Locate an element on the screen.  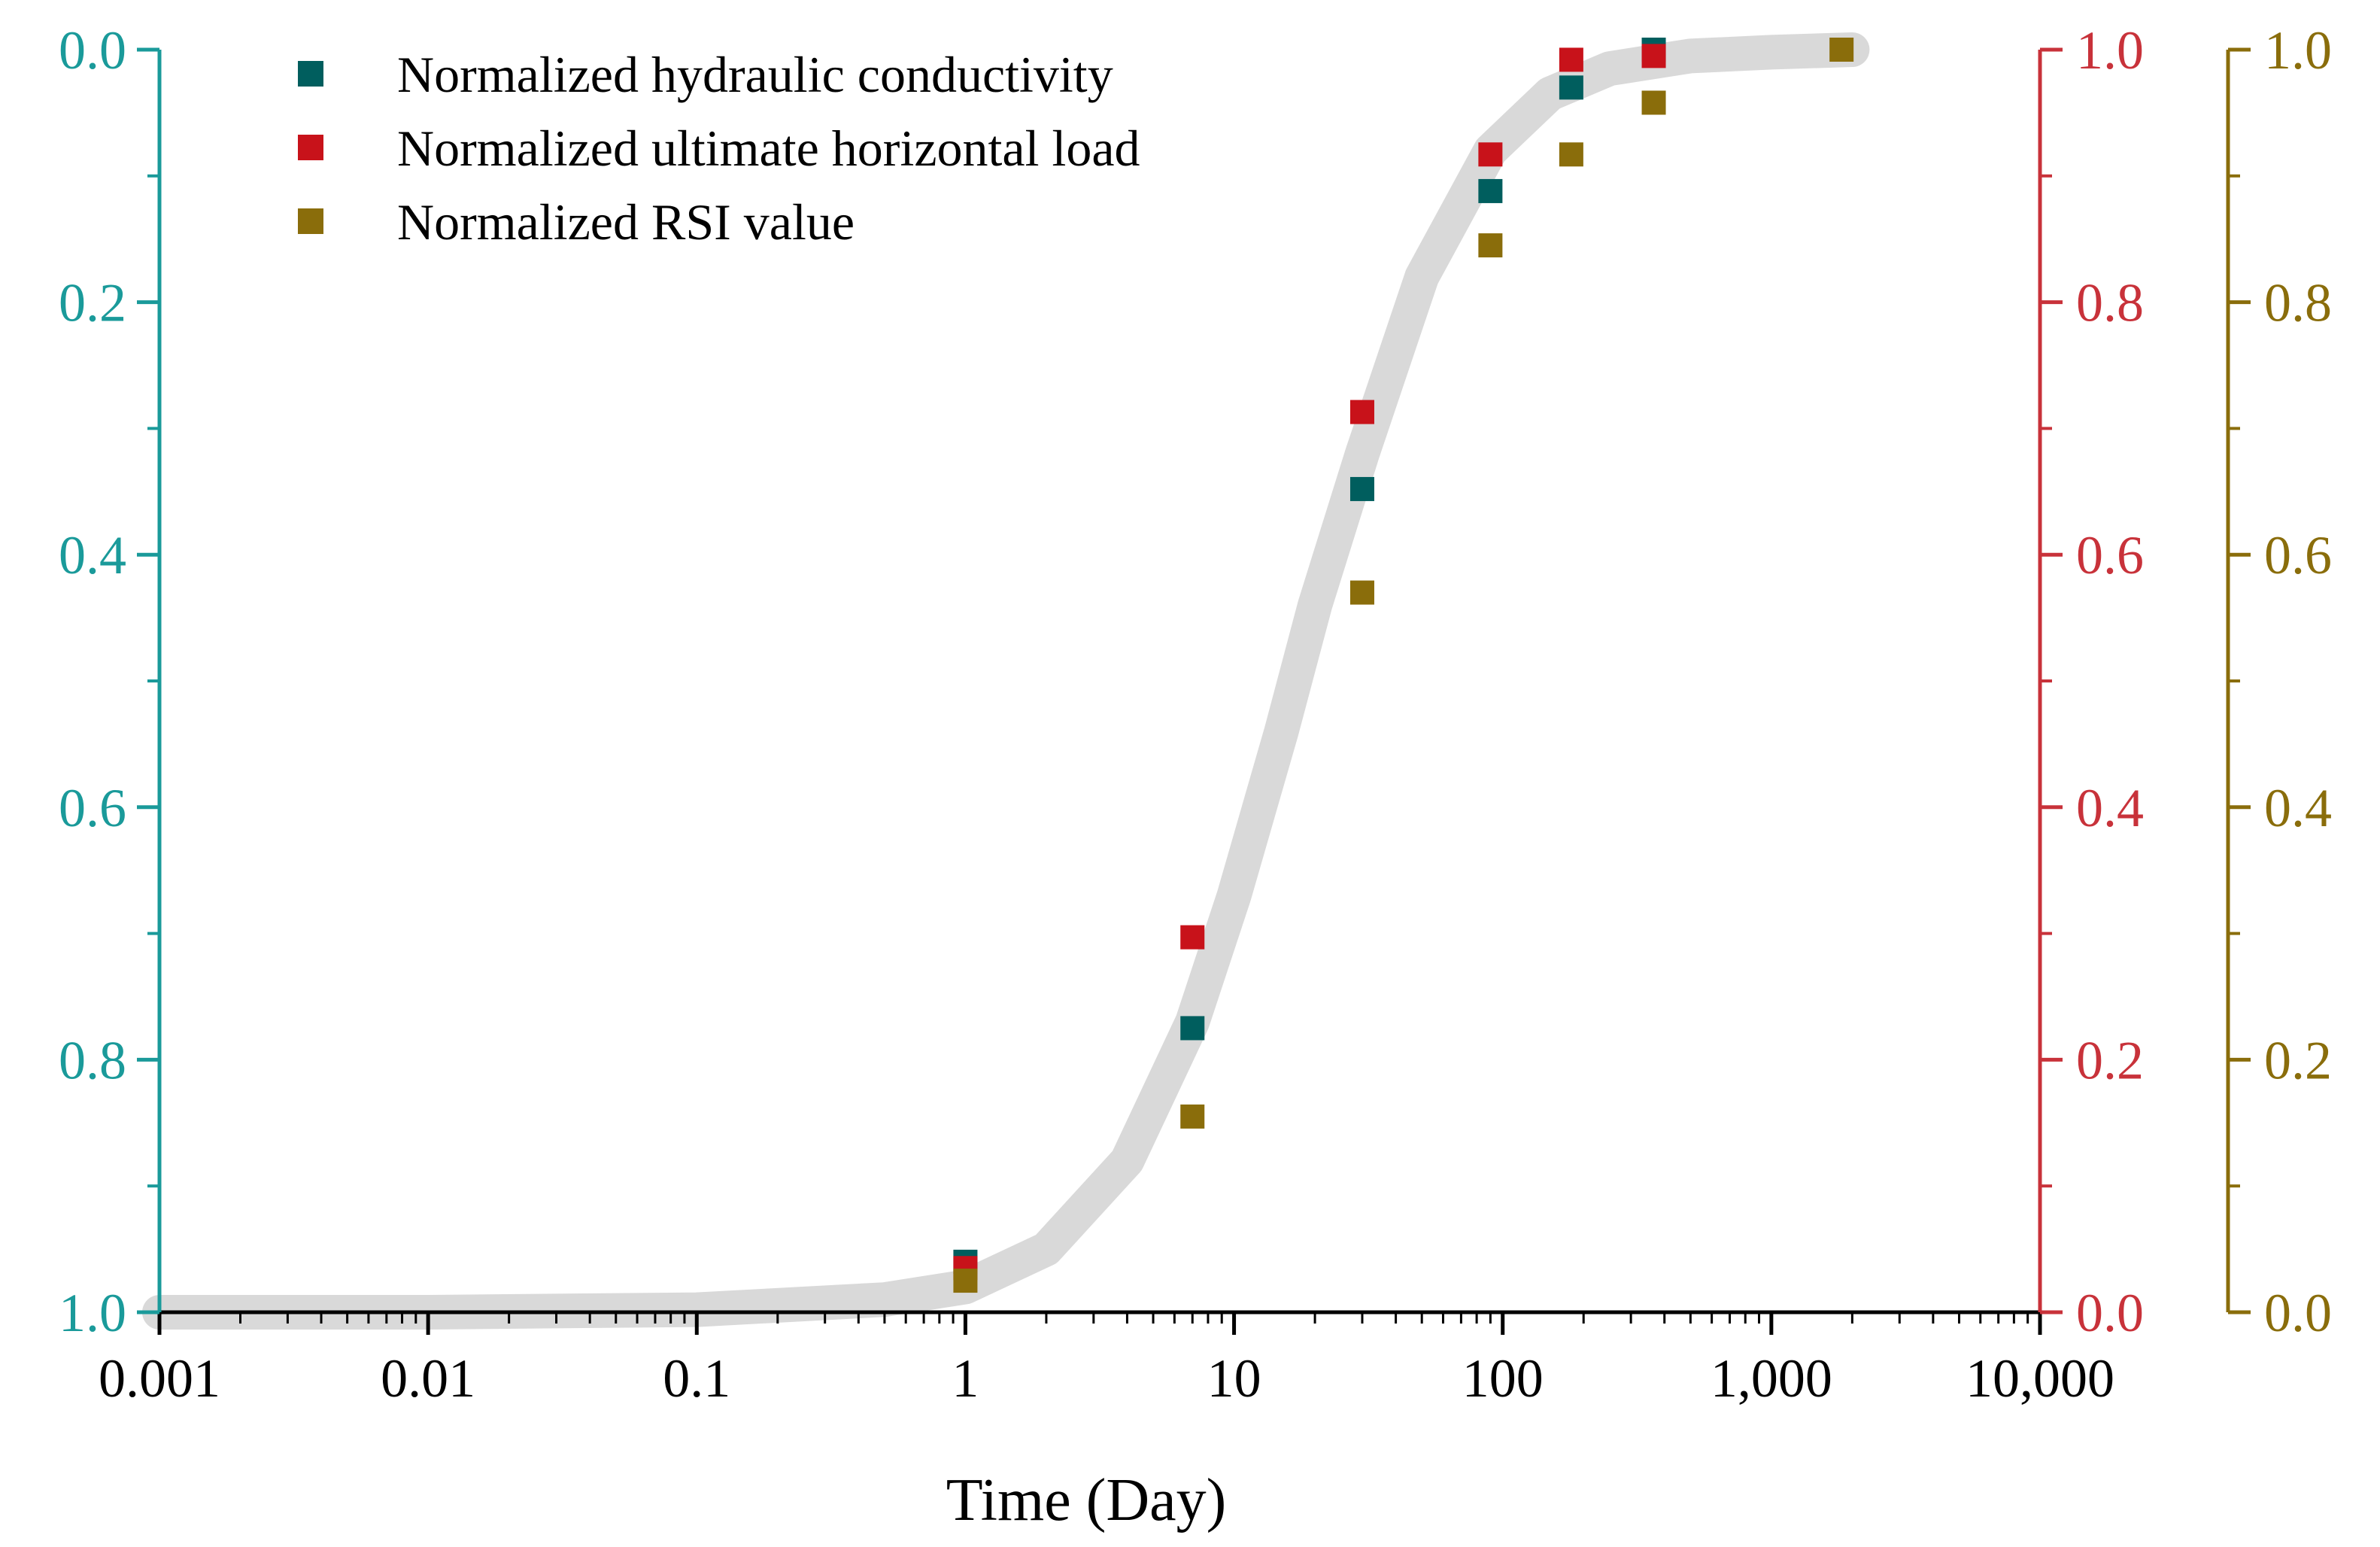
second-right-axis-tick-label: 1.0 is located at coordinates (2298, 50).